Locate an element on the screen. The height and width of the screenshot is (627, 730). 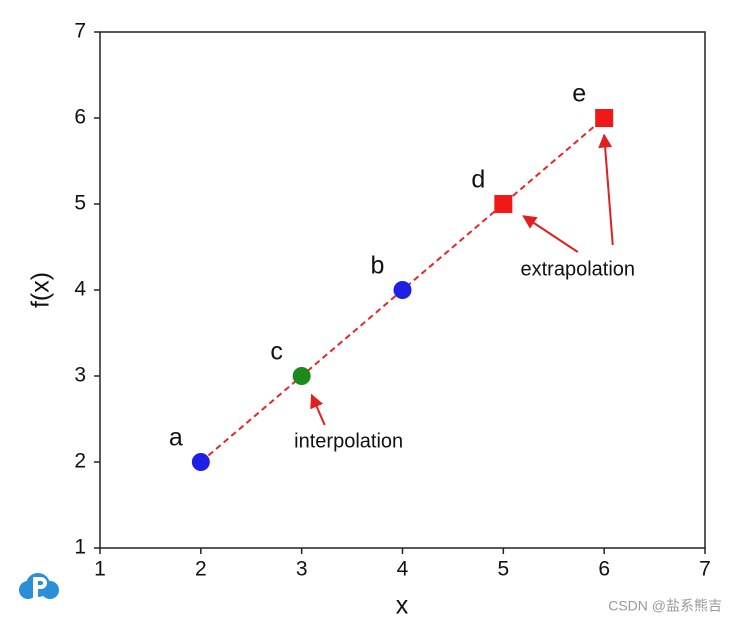
y-tick-label: 7 is located at coordinates (80, 31).